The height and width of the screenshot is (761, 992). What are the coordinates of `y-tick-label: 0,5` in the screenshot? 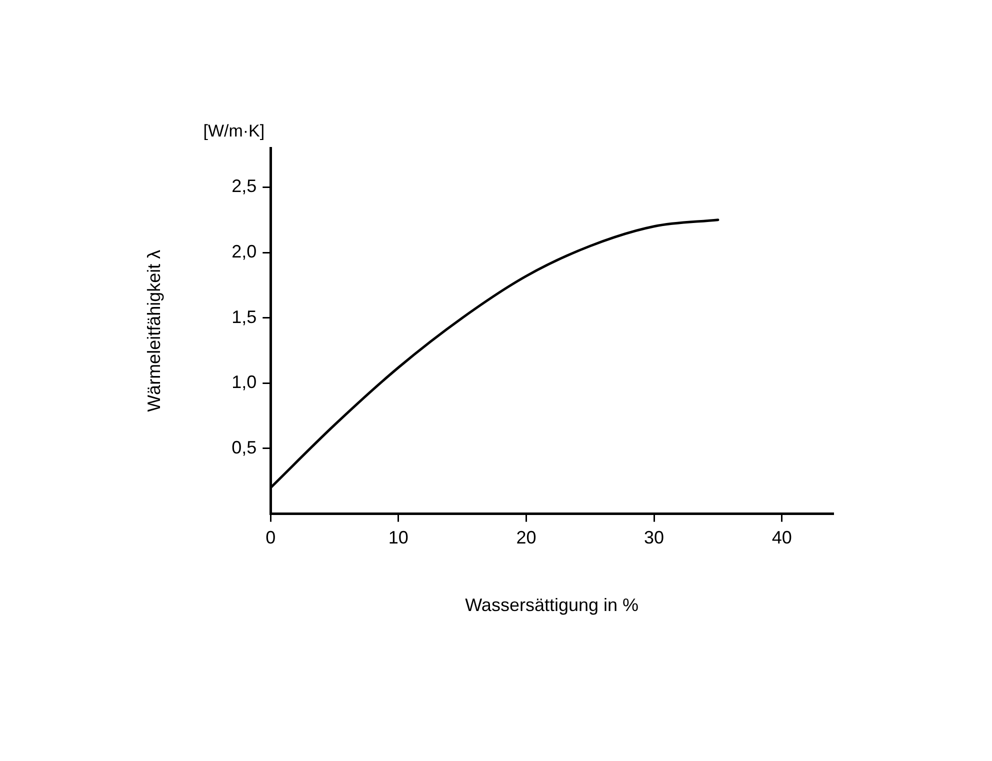 It's located at (244, 447).